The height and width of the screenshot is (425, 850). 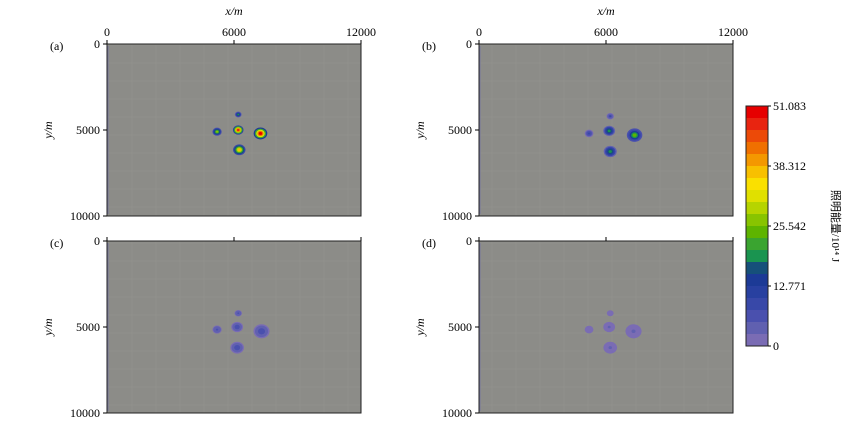 I want to click on colorbar-tick-label: 51.083, so click(x=789, y=106).